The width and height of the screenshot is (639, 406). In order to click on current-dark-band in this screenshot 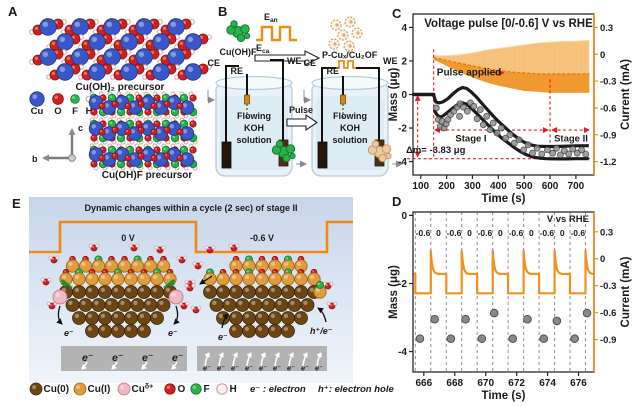, I will do `click(511, 75)`.